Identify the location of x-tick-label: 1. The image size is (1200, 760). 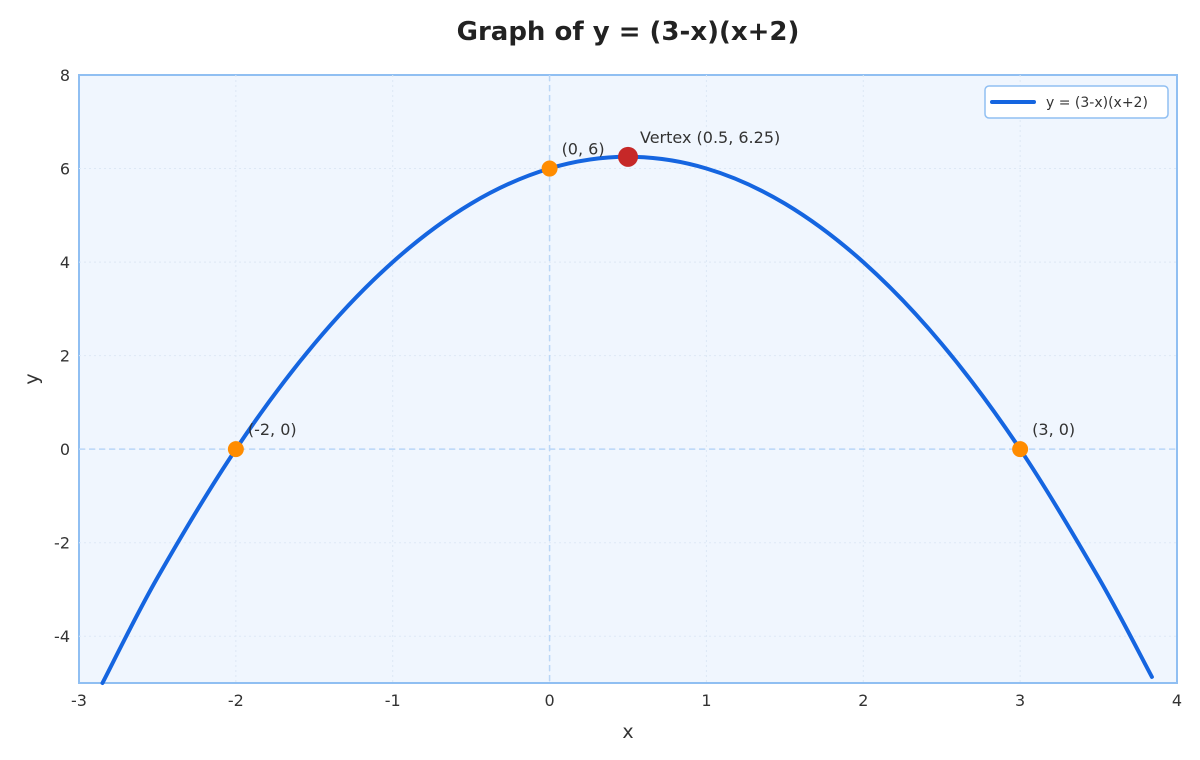
(706, 700).